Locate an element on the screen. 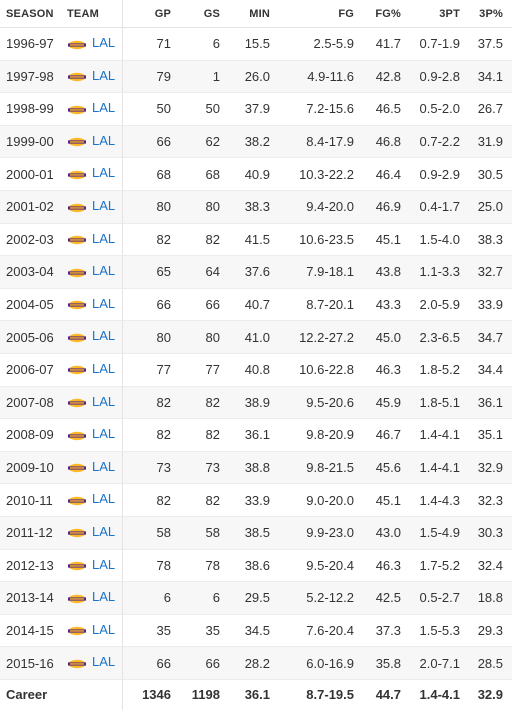  header-3pt: 3PT is located at coordinates (430, 14).